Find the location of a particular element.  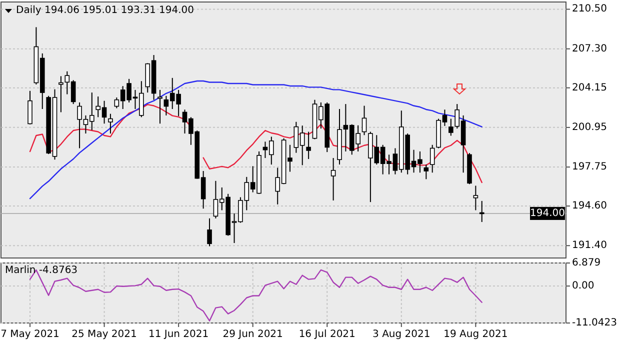

x-tick-label: 25 May 2021 is located at coordinates (104, 334).